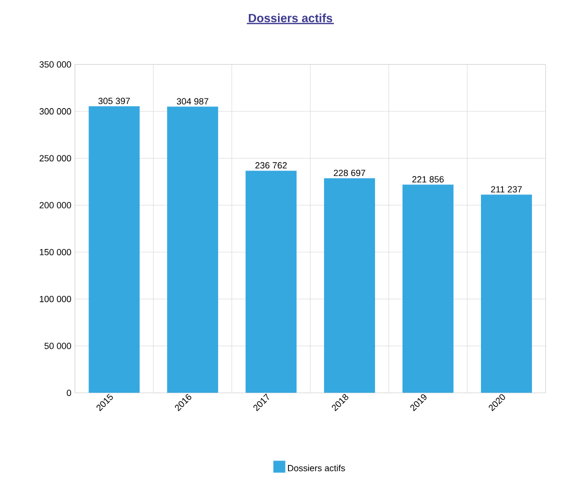 This screenshot has height=477, width=578. I want to click on y-tick-label: 0, so click(69, 393).